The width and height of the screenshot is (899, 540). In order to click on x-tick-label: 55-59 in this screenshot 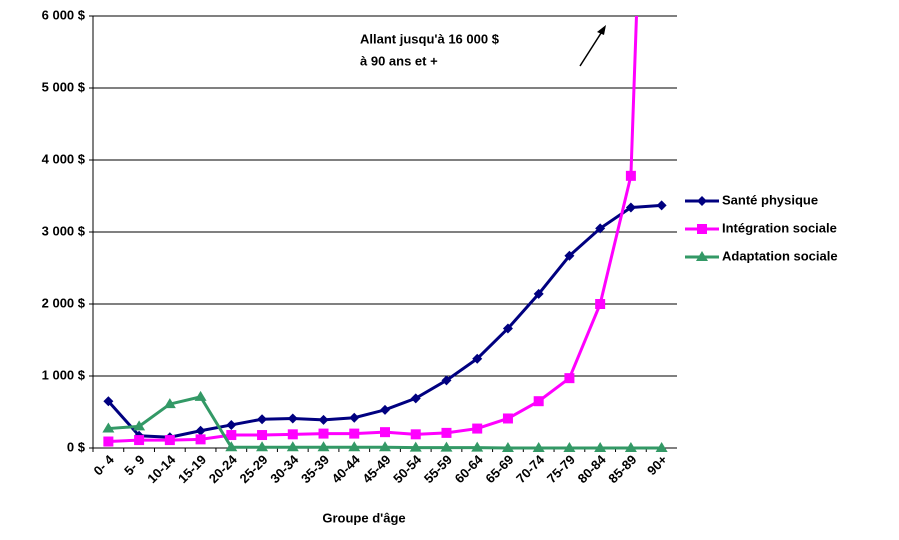, I will do `click(438, 469)`.